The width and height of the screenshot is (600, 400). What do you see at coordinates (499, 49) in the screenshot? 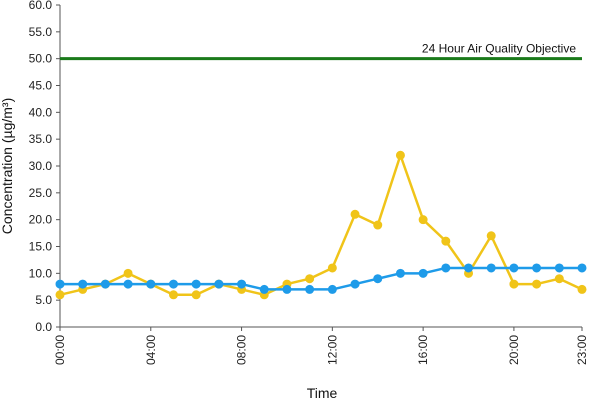
I see `reference-line-label: 24 Hour Air Quality Objective` at bounding box center [499, 49].